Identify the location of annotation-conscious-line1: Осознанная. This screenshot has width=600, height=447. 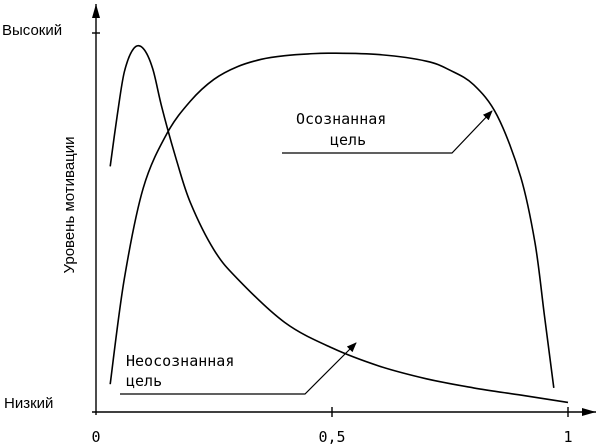
(341, 119).